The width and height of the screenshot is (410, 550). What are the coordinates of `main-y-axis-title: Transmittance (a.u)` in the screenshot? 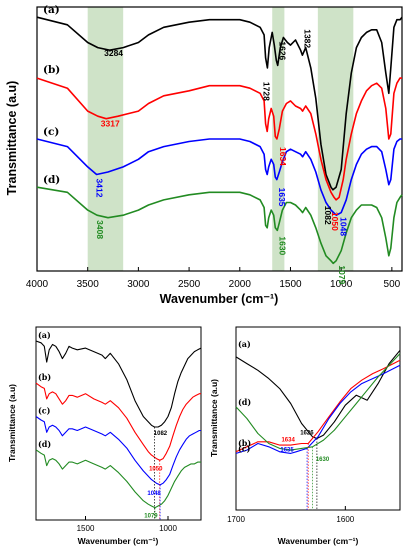 It's located at (12, 138).